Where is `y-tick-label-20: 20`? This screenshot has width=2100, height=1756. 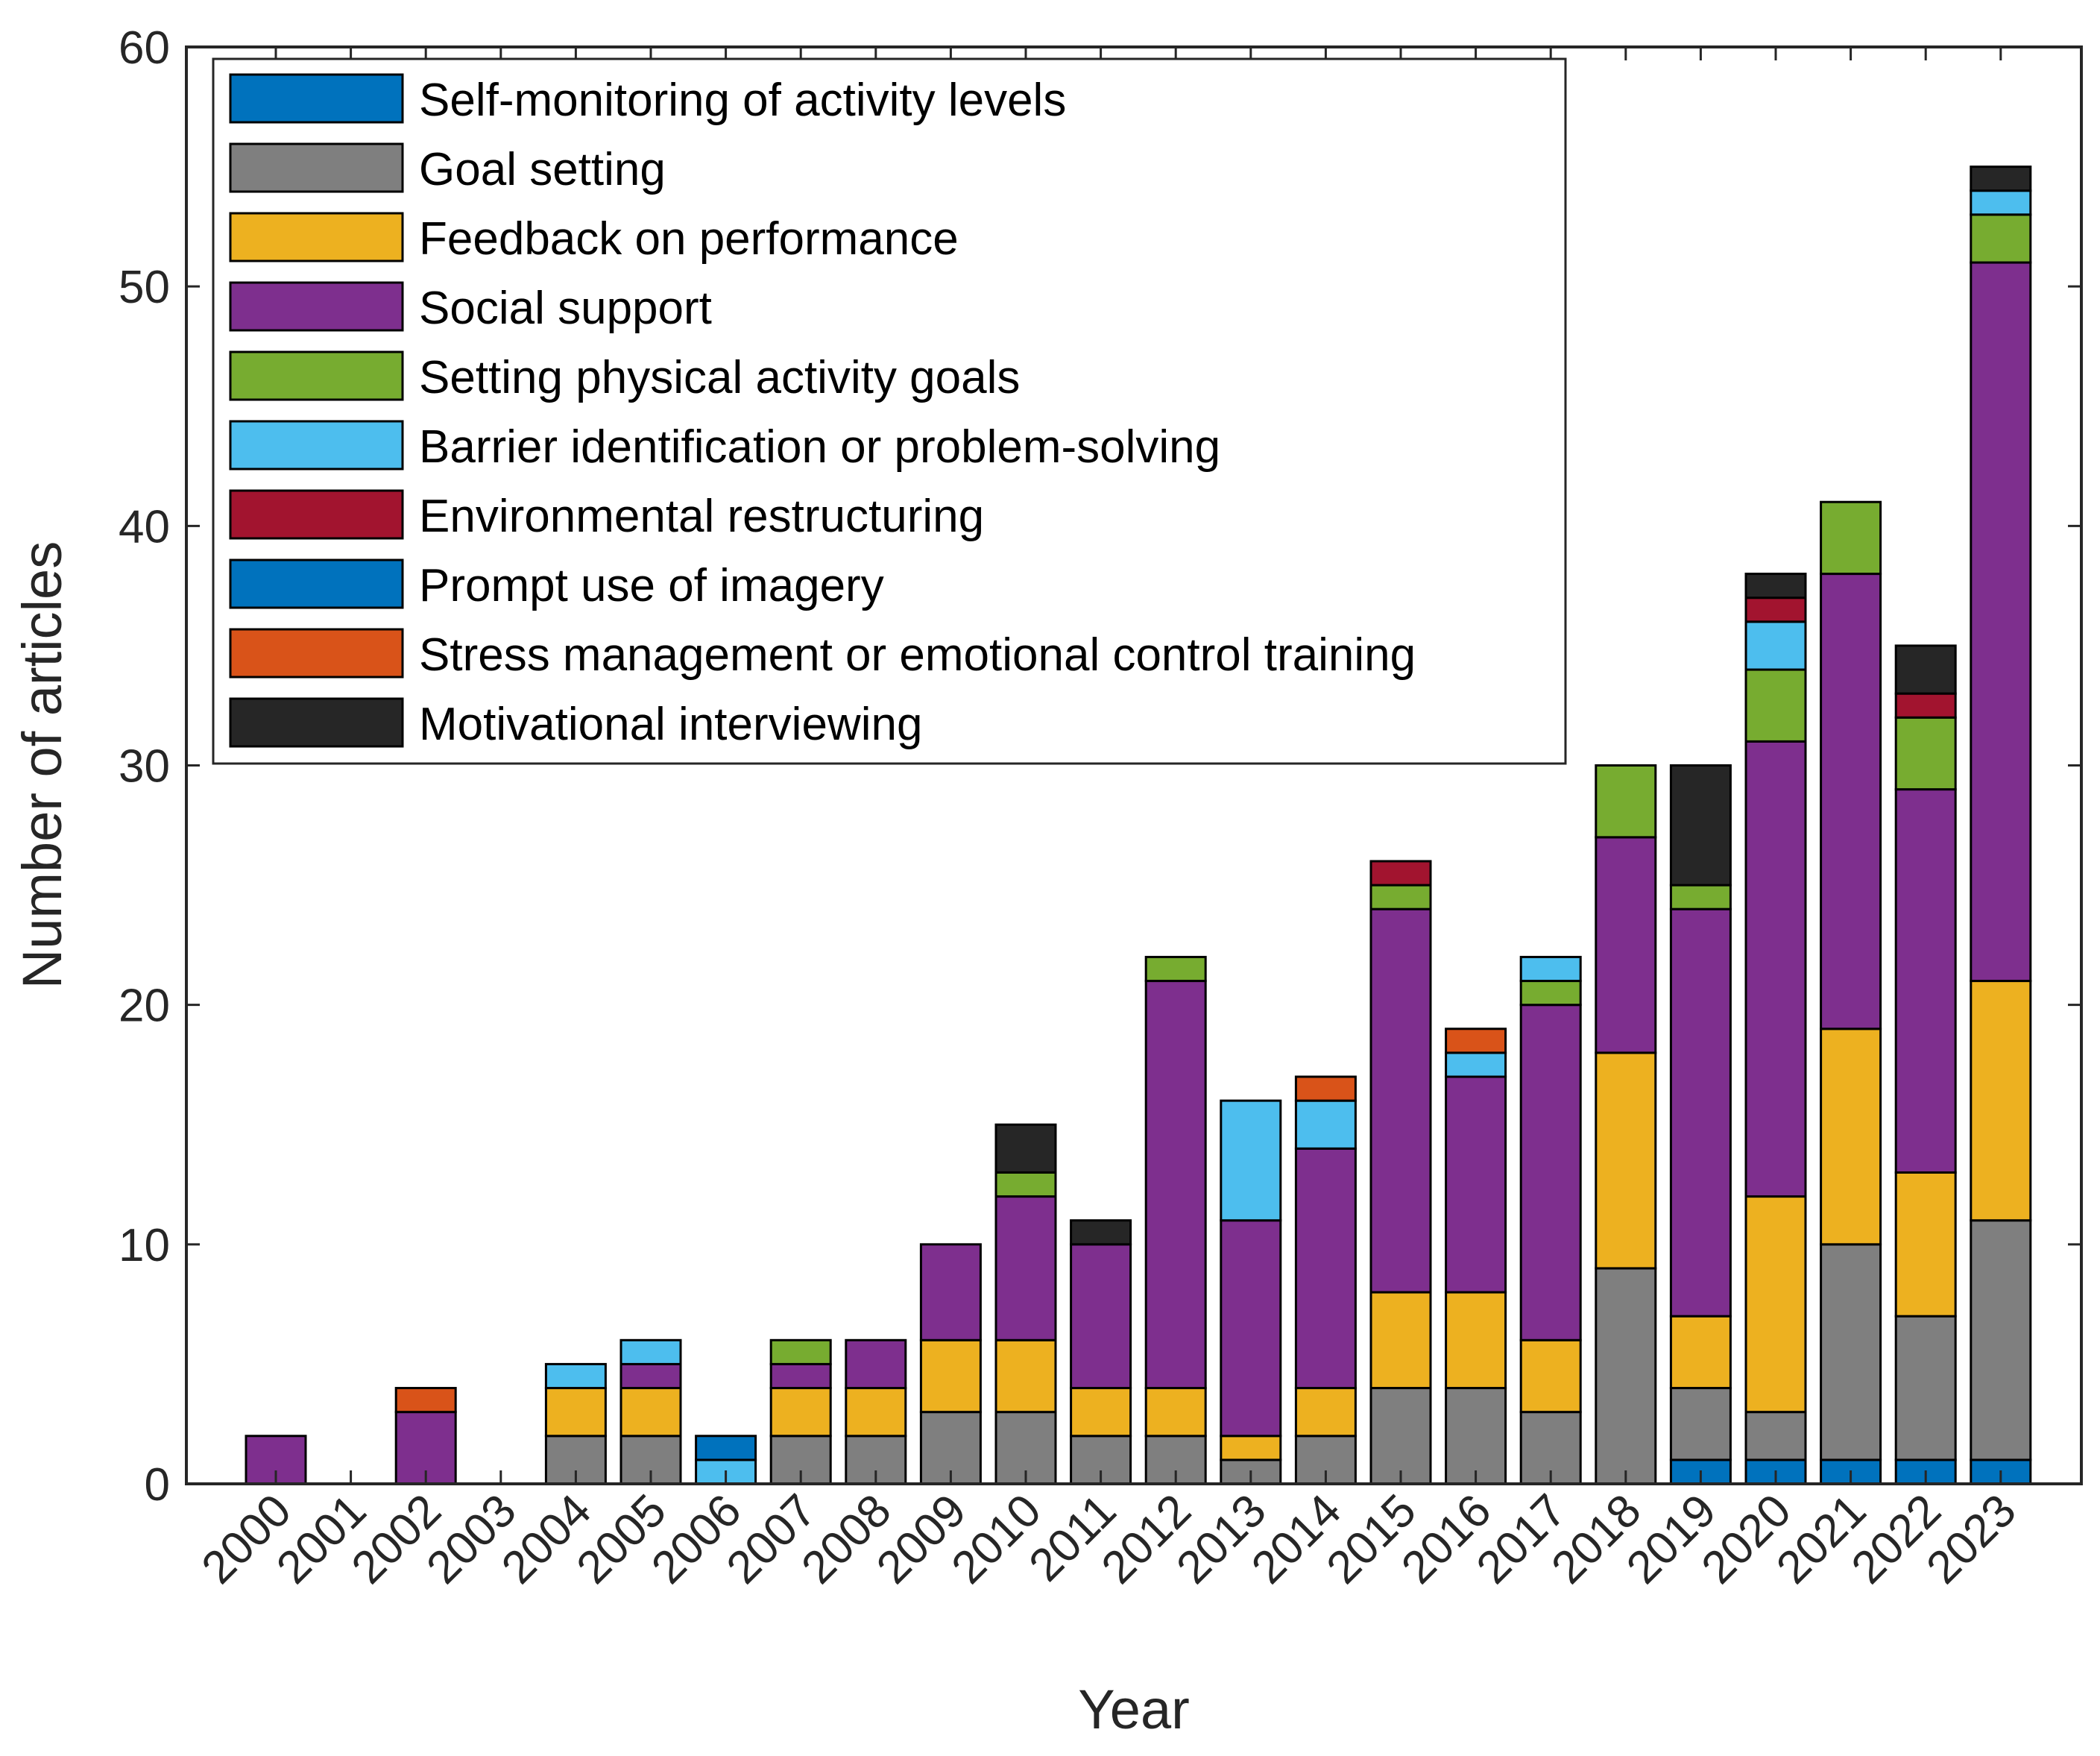
y-tick-label-20: 20 is located at coordinates (144, 1006).